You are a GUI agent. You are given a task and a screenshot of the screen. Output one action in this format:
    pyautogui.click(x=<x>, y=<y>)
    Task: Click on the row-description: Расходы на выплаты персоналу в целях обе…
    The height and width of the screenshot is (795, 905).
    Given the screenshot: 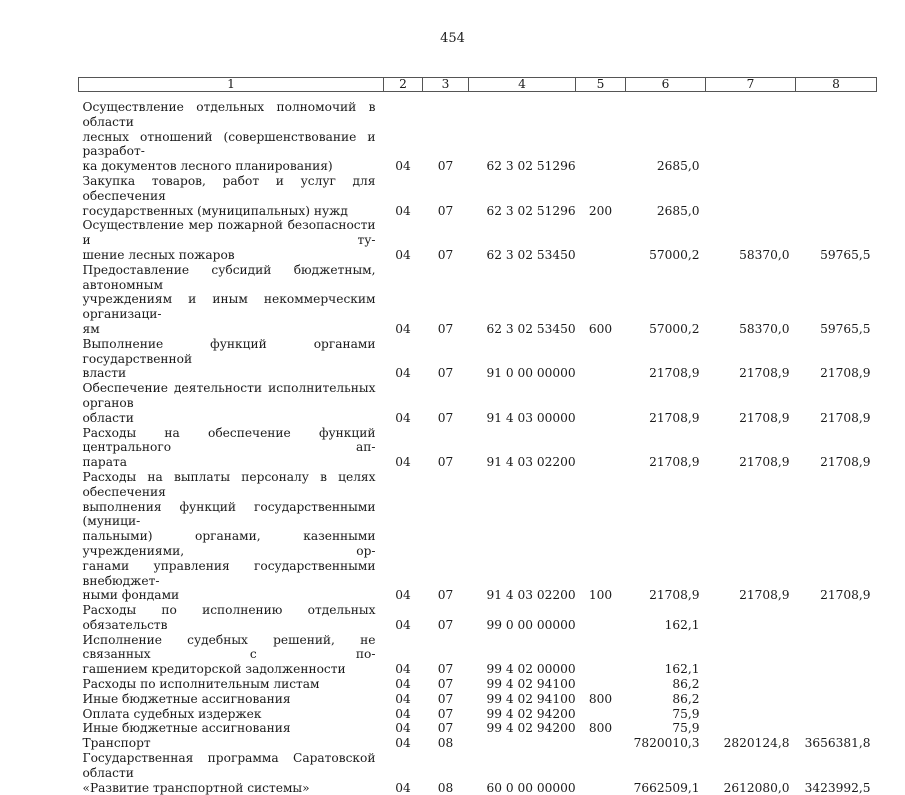 What is the action you would take?
    pyautogui.click(x=231, y=536)
    